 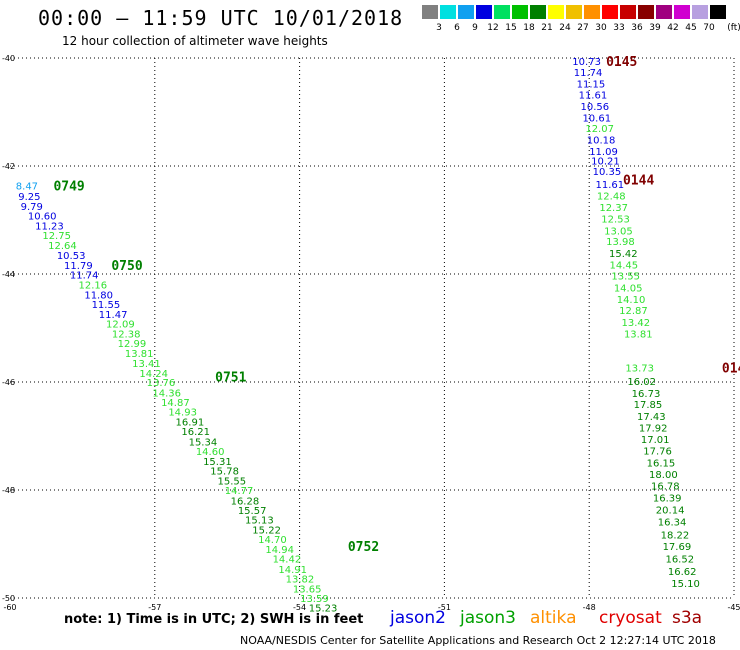 I want to click on wave-height-value: 13.98, so click(x=620, y=242).